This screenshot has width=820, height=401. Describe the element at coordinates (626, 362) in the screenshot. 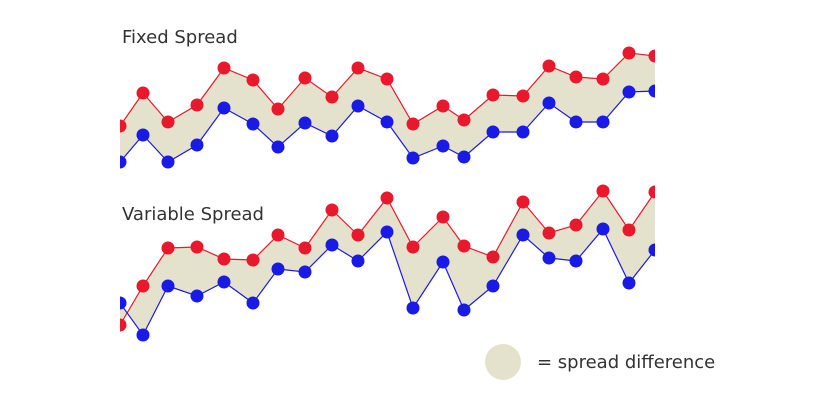

I see `legend-label: = spread difference` at that location.